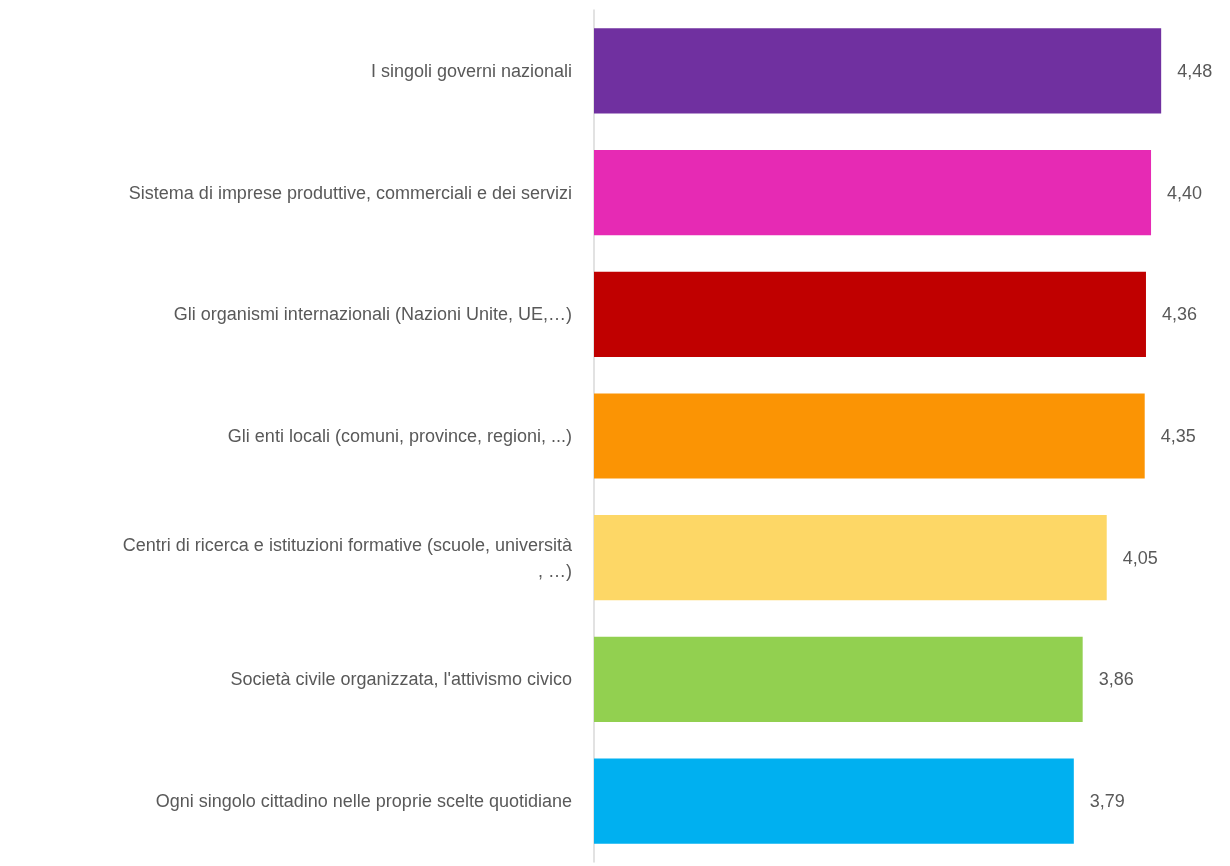  Describe the element at coordinates (347, 557) in the screenshot. I see `y-tick-label: Centri di ricerca e istituzioni formative (scuole, università, …)` at that location.